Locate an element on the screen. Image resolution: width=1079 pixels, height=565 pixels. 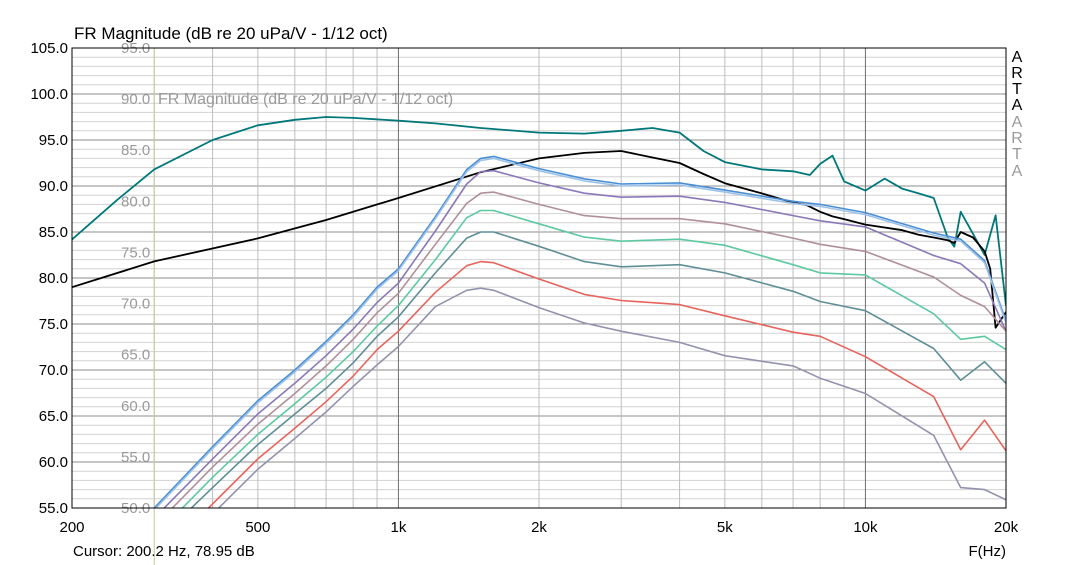
overlay-tick-label: 65.0 is located at coordinates (135, 355).